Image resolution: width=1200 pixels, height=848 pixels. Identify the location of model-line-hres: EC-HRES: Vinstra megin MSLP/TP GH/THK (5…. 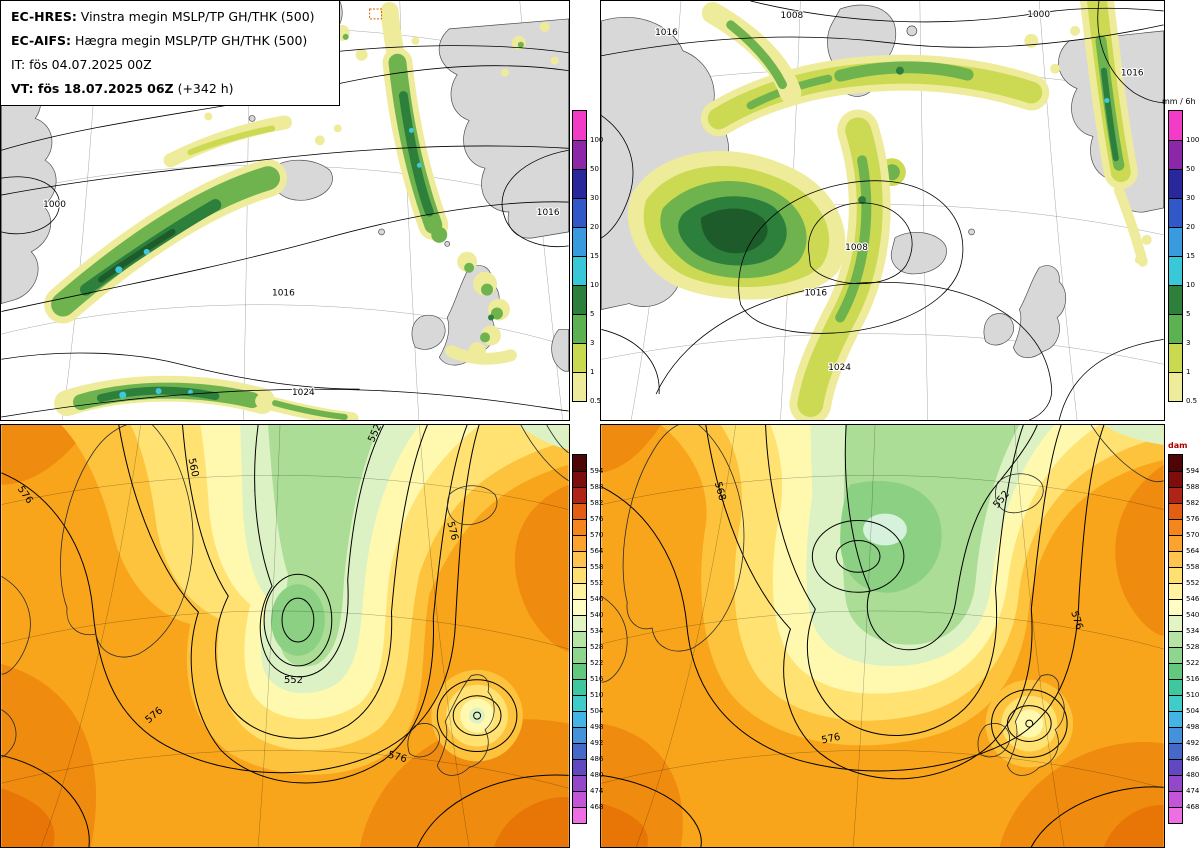
(170, 17).